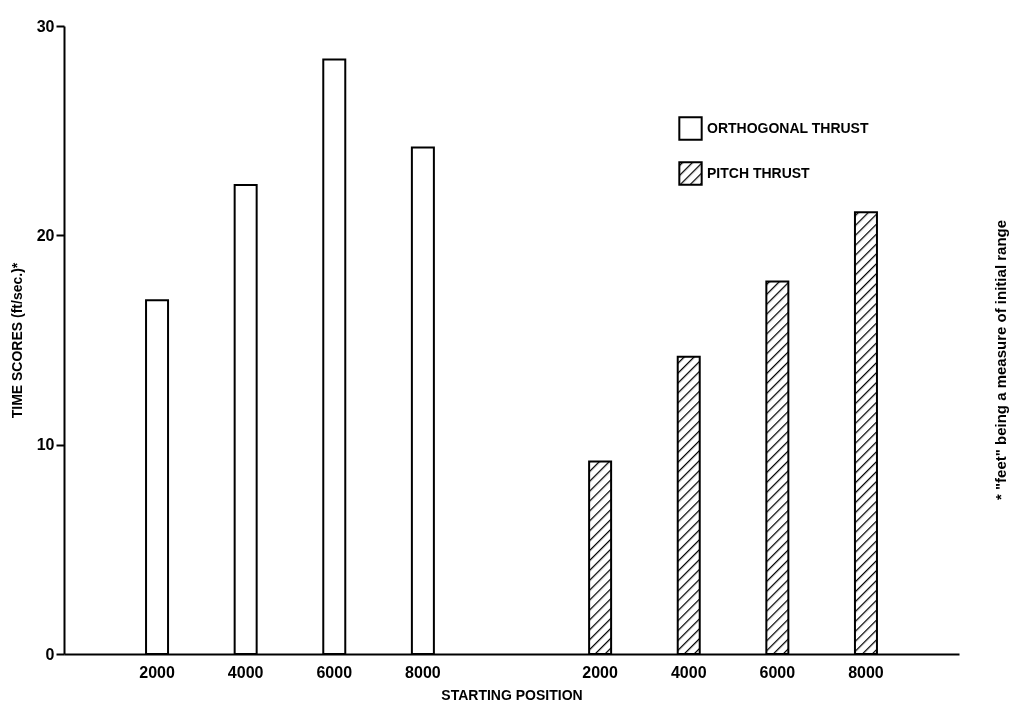 The height and width of the screenshot is (705, 1033). What do you see at coordinates (45, 26) in the screenshot?
I see `y-tick-label: 30` at bounding box center [45, 26].